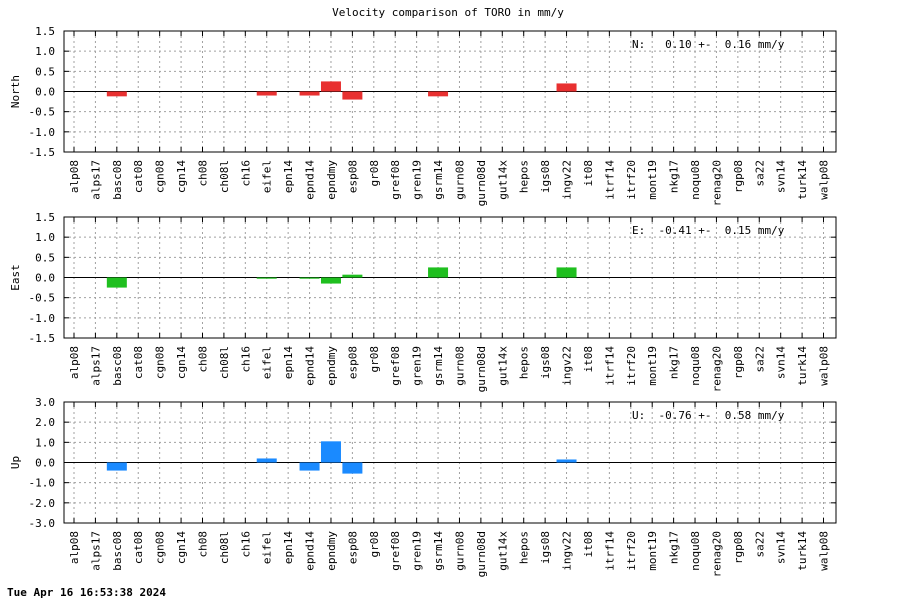 This screenshot has height=600, width=900. I want to click on x-tick-label: ingv22, so click(567, 180).